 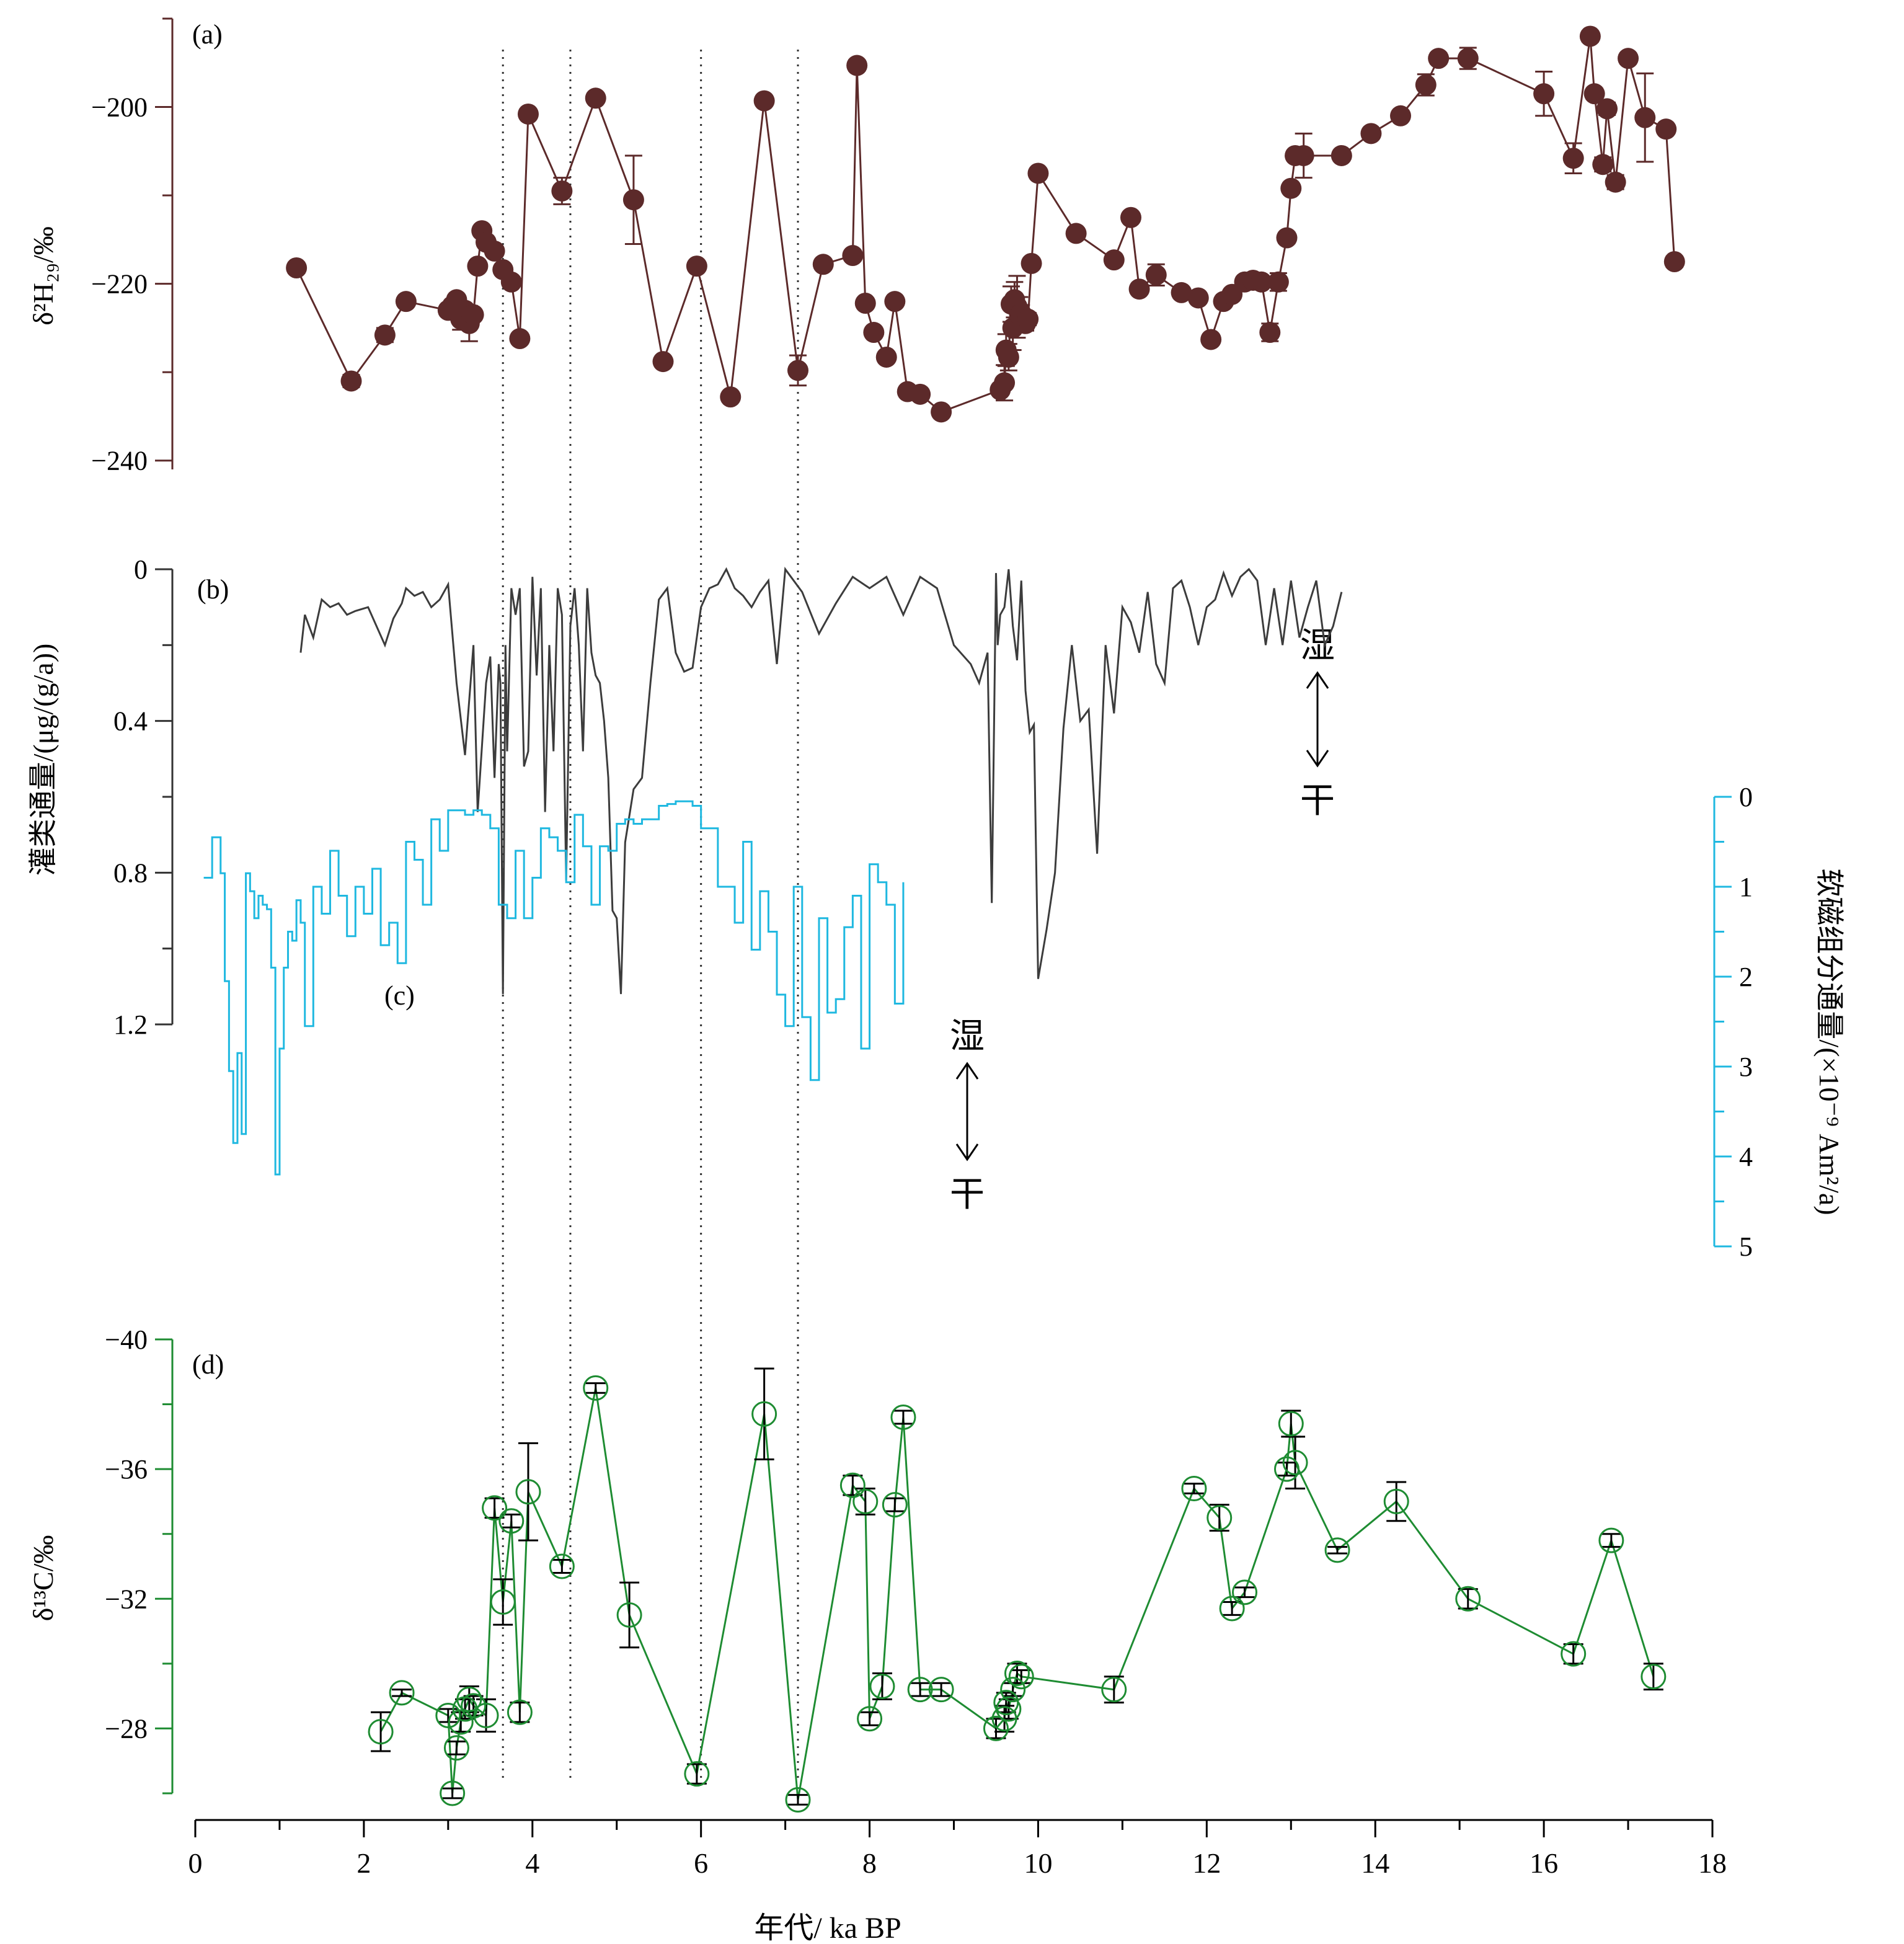 What do you see at coordinates (701, 1863) in the screenshot?
I see `x-tick-label: 6` at bounding box center [701, 1863].